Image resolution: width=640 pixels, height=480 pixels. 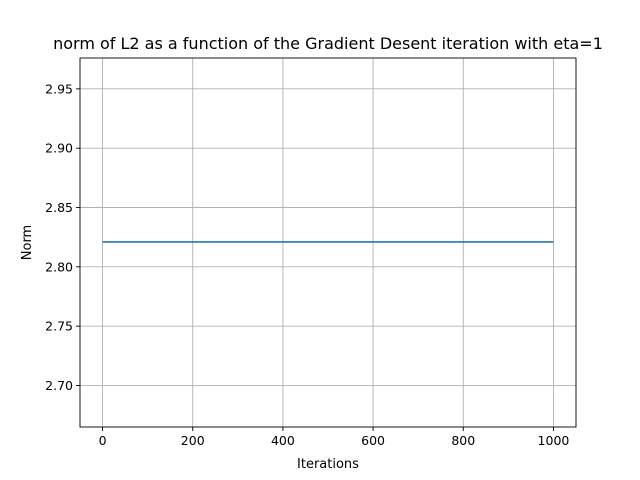 I want to click on x-tick-label: 200, so click(x=193, y=440).